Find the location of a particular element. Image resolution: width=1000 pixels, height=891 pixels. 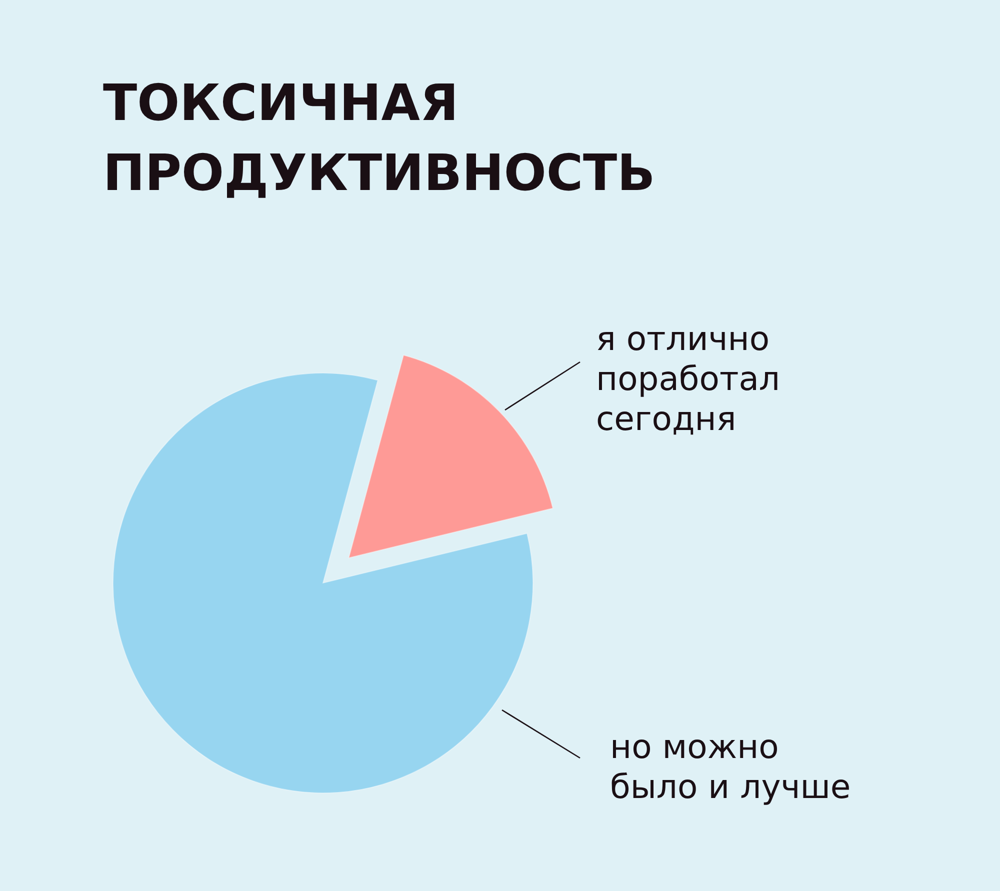

slice-label: но можно было и лучше is located at coordinates (730, 766).